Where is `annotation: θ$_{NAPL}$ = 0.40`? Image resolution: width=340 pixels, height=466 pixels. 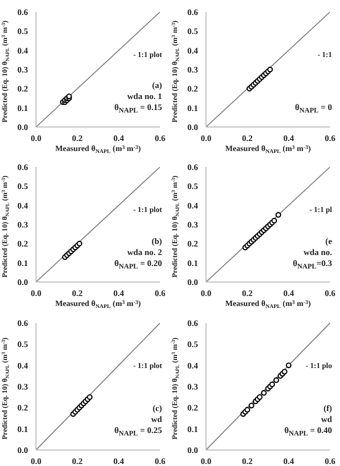
annotation: θ$_{NAPL}$ = 0.40 is located at coordinates (308, 432).